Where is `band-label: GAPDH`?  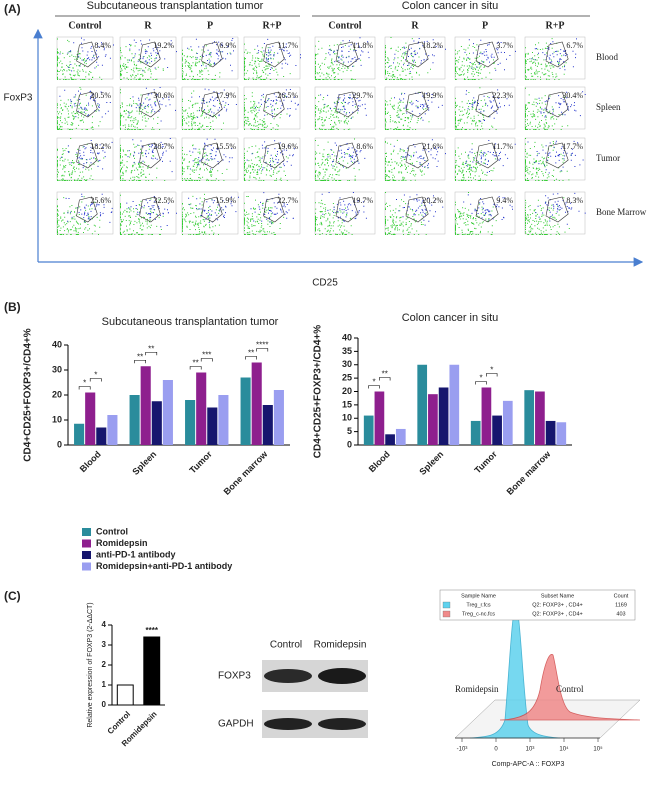 band-label: GAPDH is located at coordinates (236, 724).